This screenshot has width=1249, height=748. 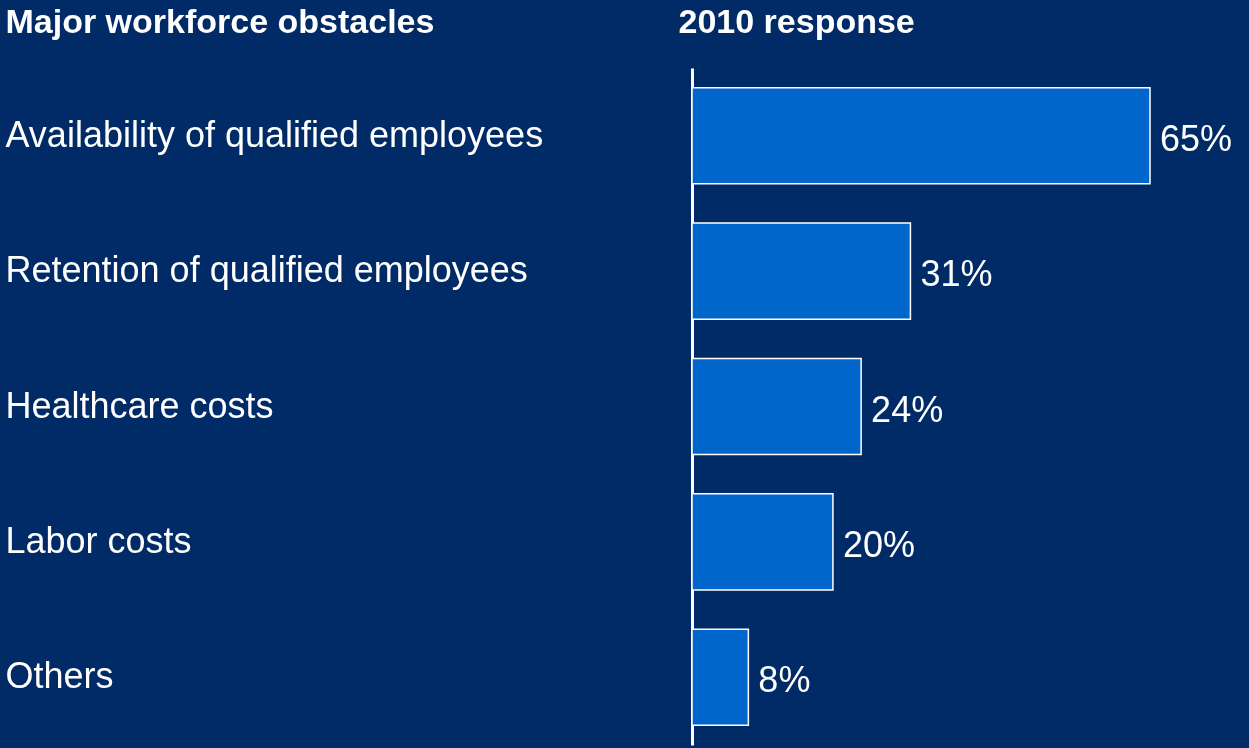 What do you see at coordinates (139, 405) in the screenshot?
I see `y-tick-label: Healthcare costs` at bounding box center [139, 405].